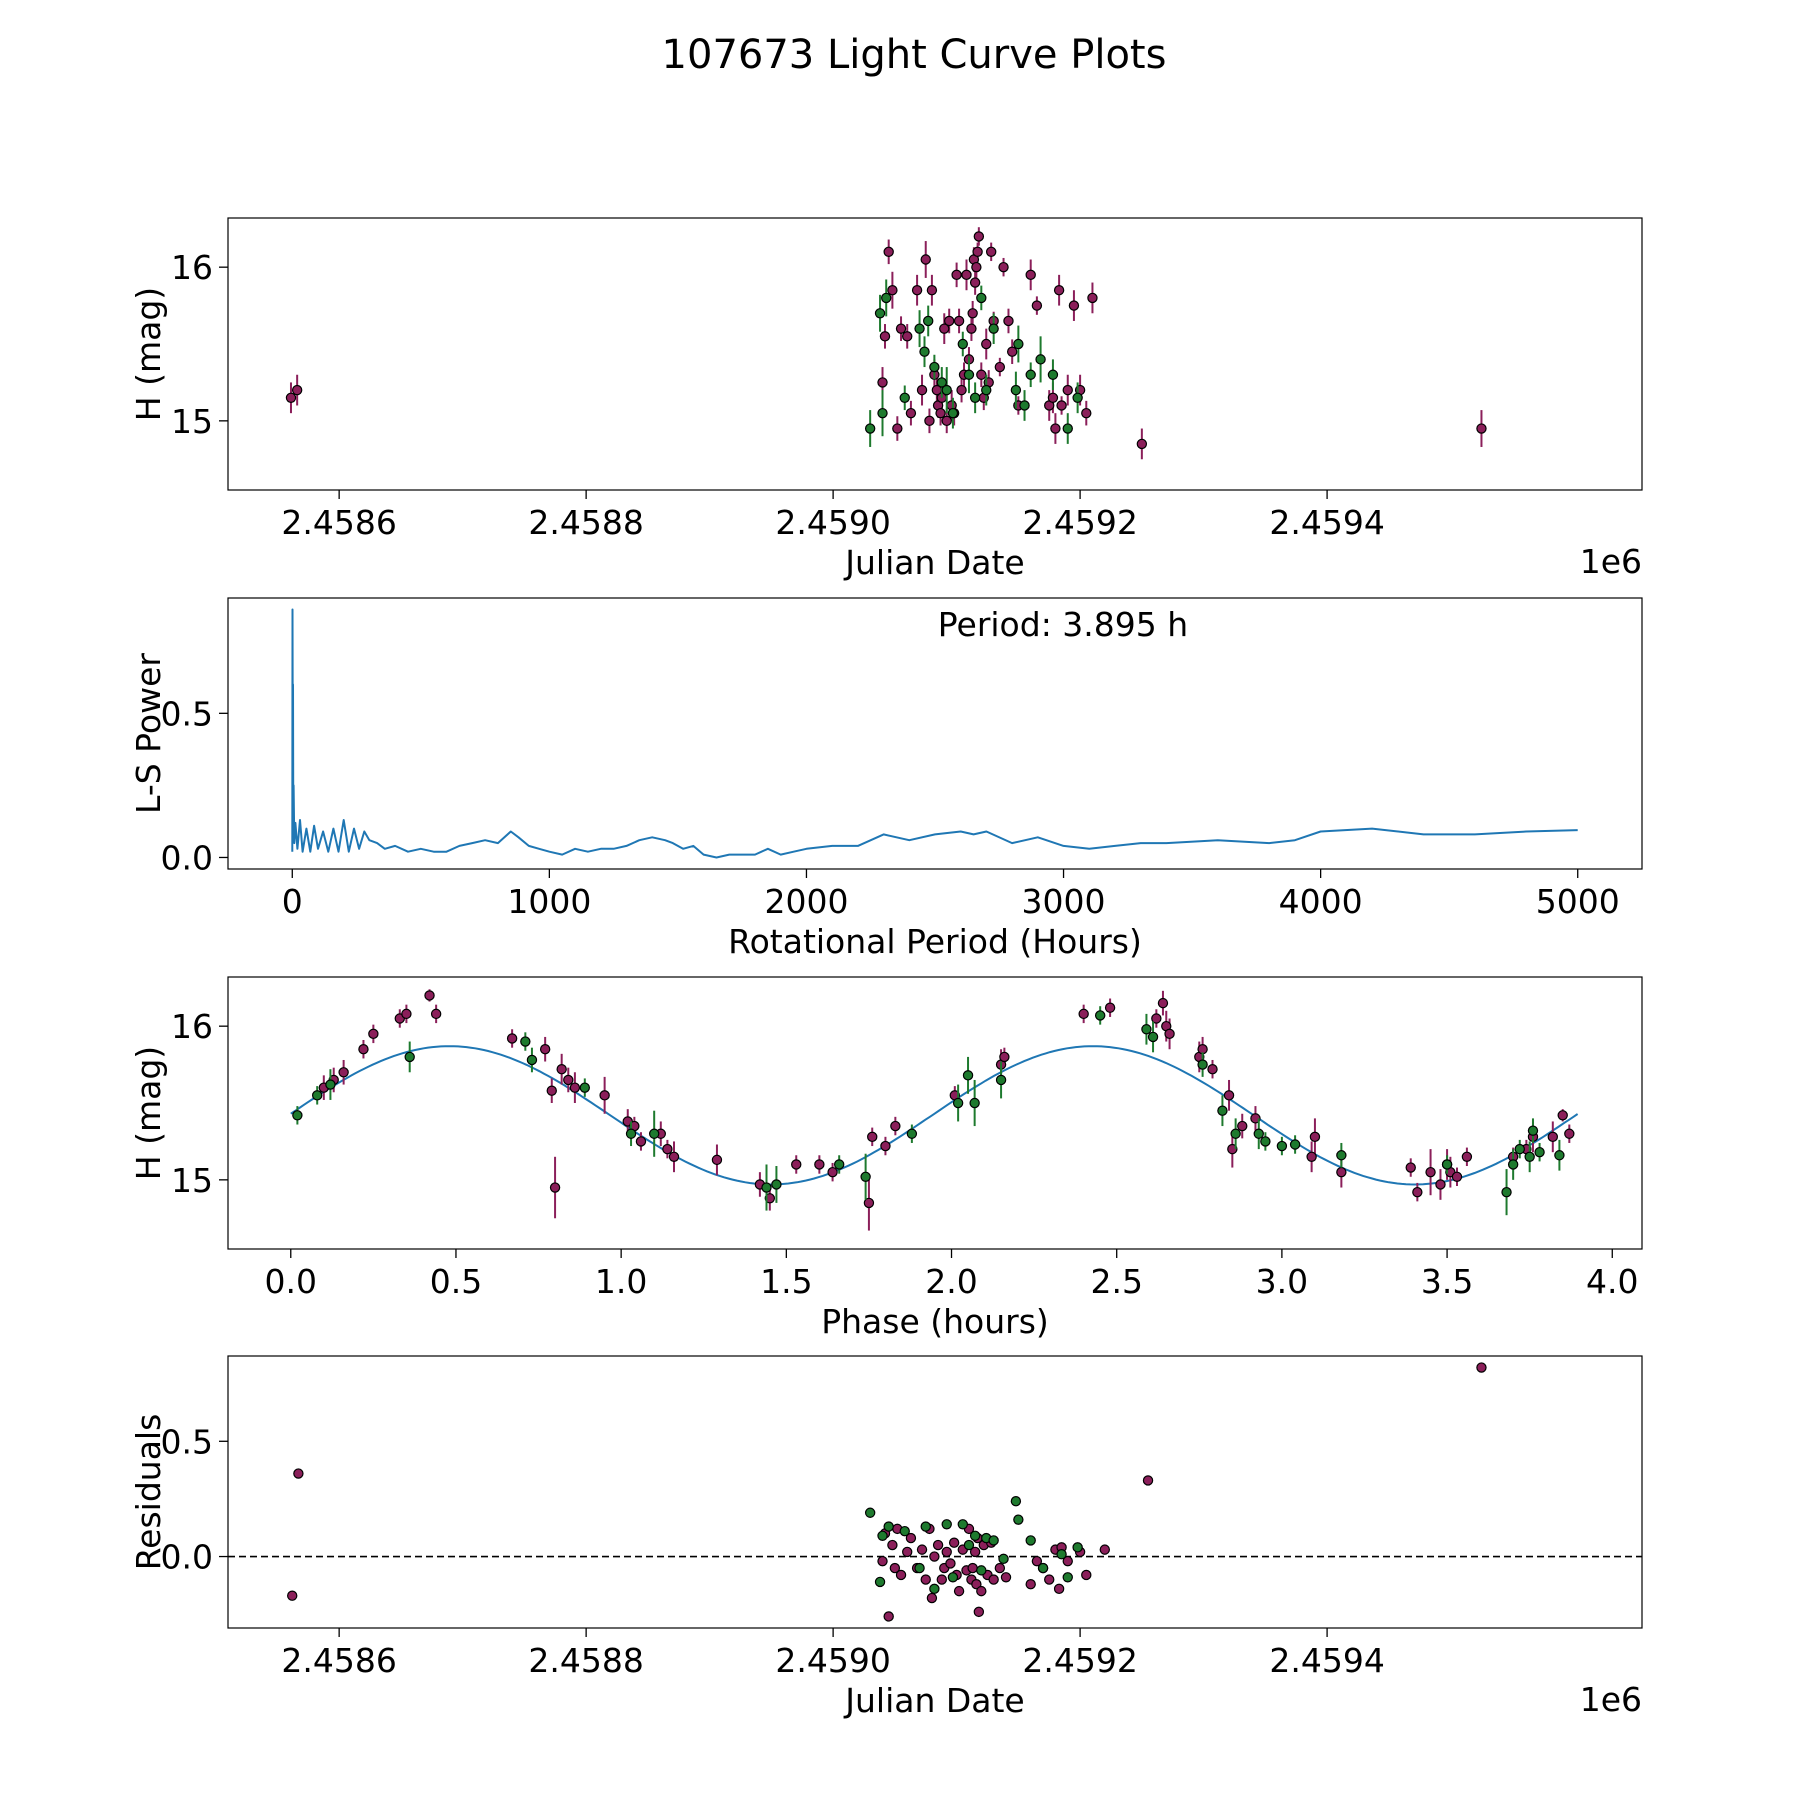 This screenshot has height=1800, width=1800. Describe the element at coordinates (951, 1281) in the screenshot. I see `x-tick-label: 2.0` at that location.